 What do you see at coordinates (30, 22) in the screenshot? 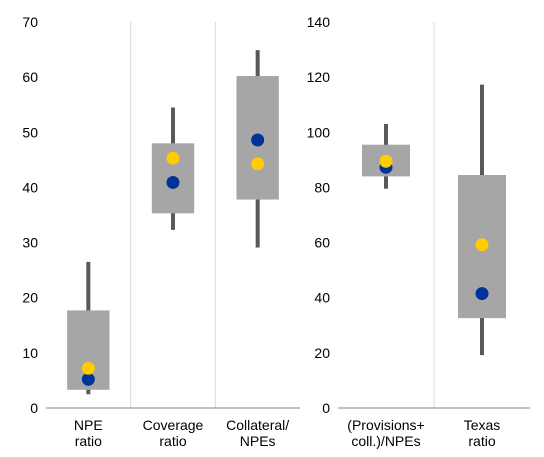
I see `y-tick-label: 70` at bounding box center [30, 22].